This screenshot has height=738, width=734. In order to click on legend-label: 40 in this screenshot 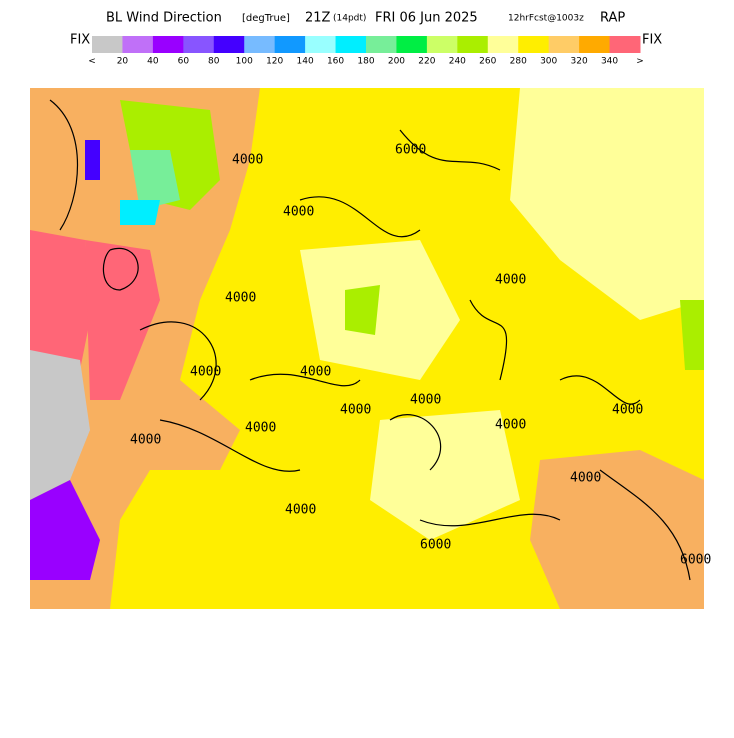, I will do `click(153, 62)`.